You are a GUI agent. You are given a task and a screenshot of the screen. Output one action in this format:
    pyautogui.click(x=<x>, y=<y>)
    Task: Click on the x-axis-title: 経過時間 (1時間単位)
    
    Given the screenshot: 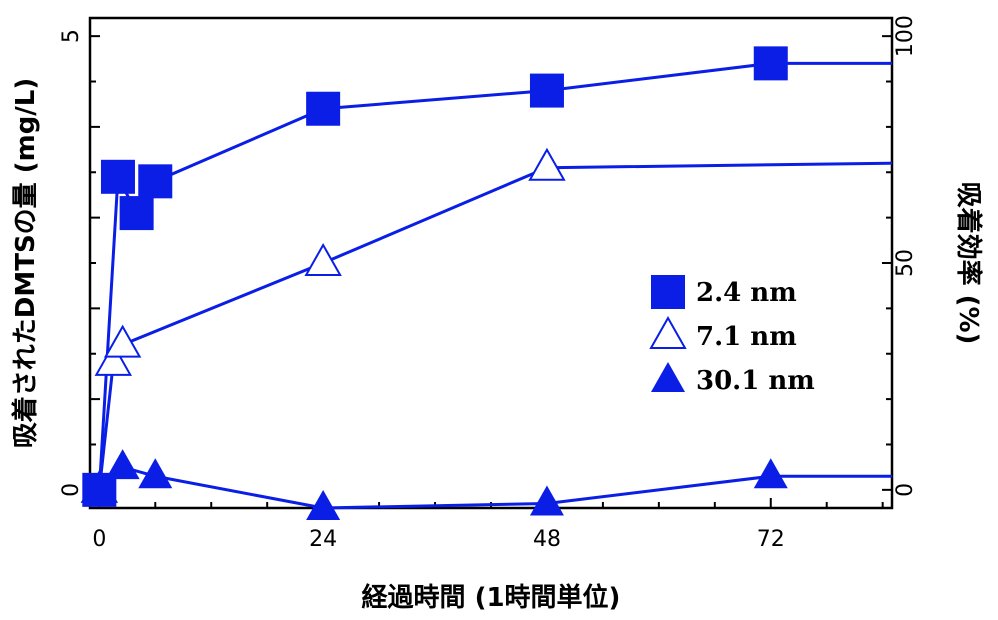 What is the action you would take?
    pyautogui.click(x=491, y=597)
    